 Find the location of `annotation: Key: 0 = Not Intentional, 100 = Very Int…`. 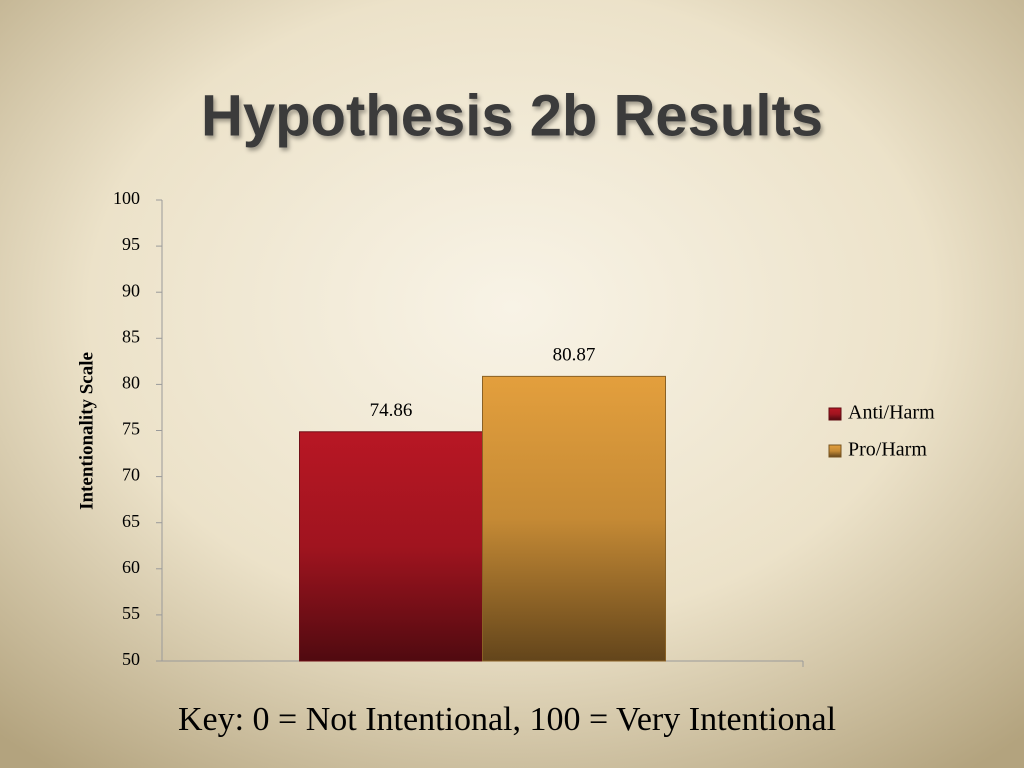

annotation: Key: 0 = Not Intentional, 100 = Very Int… is located at coordinates (507, 719).